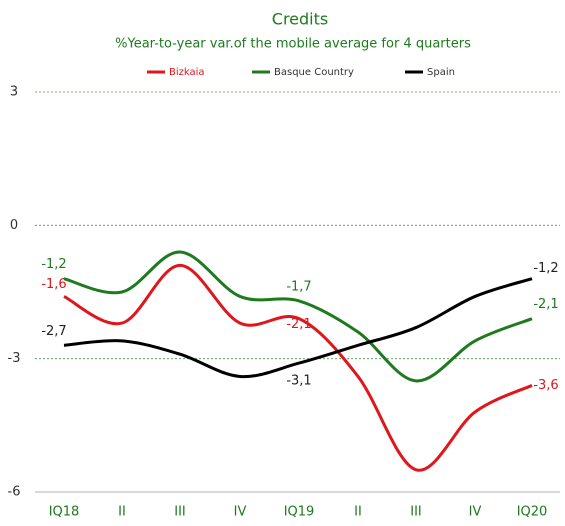 The image size is (565, 526). Describe the element at coordinates (14, 92) in the screenshot. I see `y-tick-label: 3` at that location.